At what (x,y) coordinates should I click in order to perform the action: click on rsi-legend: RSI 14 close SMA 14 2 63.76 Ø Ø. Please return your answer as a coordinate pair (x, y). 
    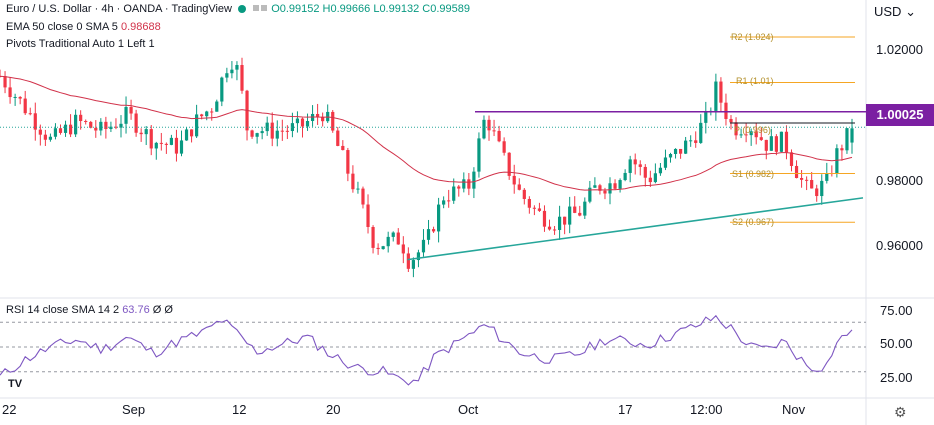
    Looking at the image, I should click on (89, 310).